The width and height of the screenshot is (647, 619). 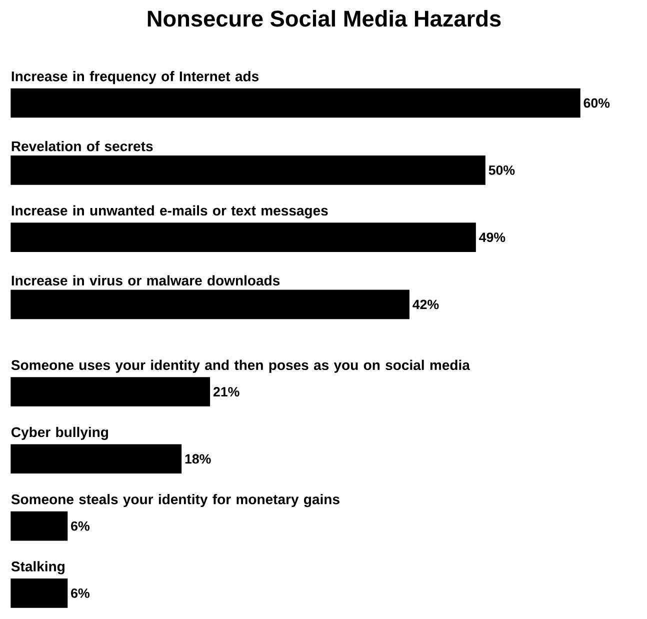 I want to click on data-label: 50%, so click(x=501, y=170).